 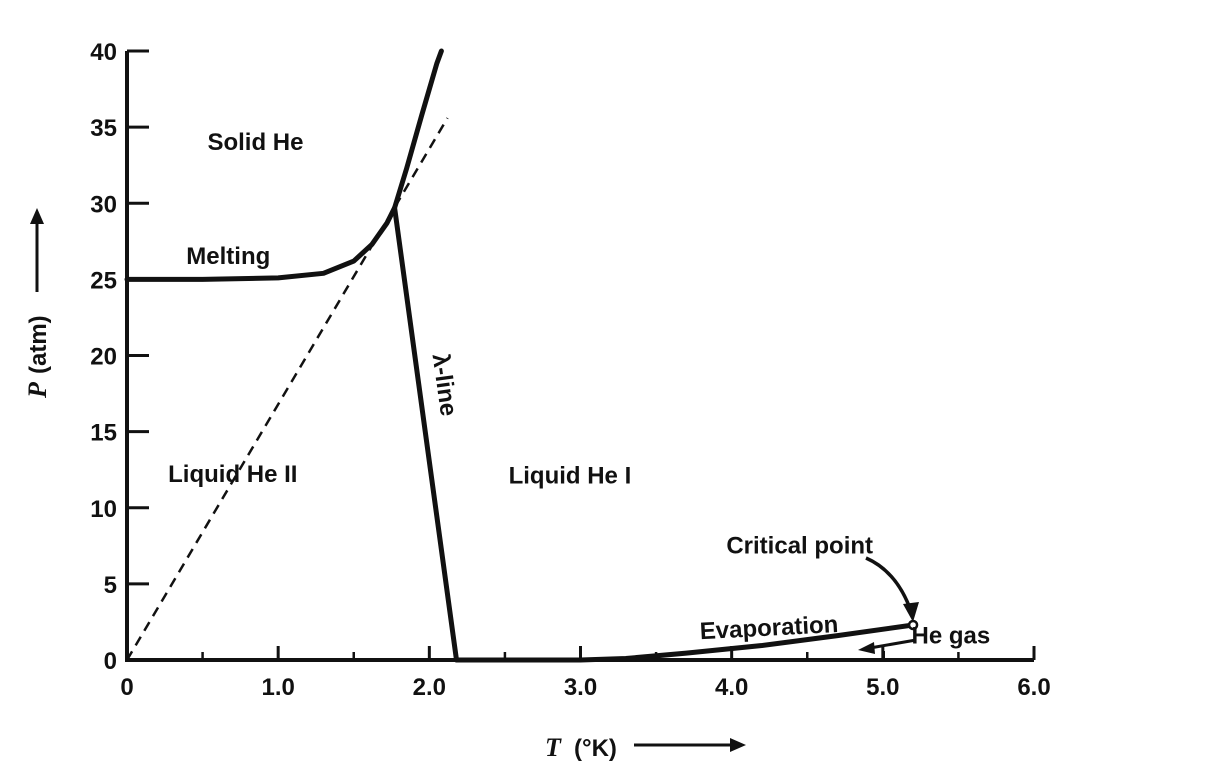 I want to click on critical-point-marker, so click(x=913, y=625).